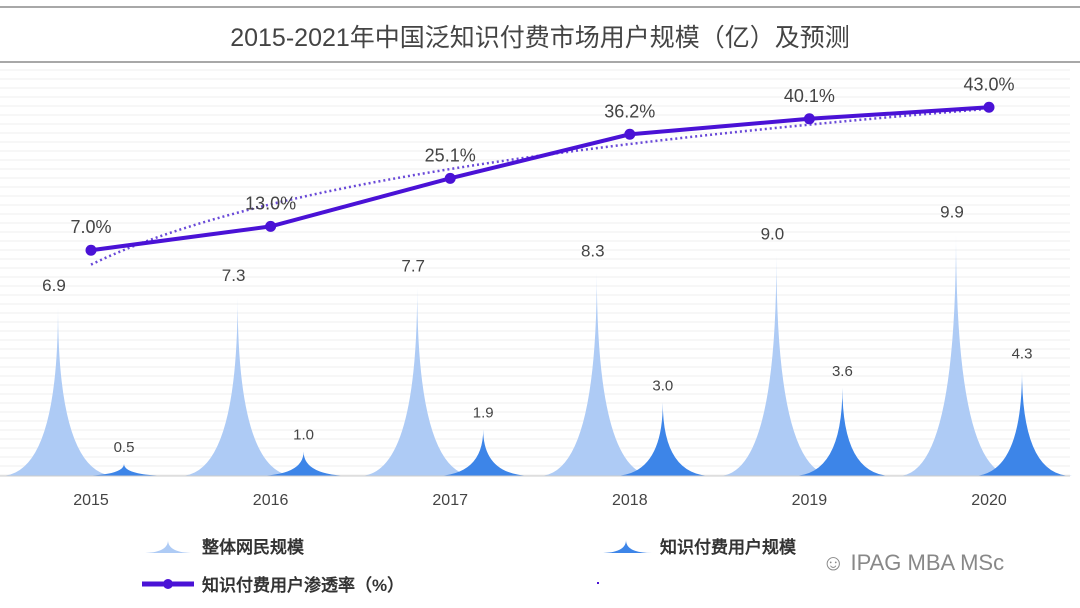 The height and width of the screenshot is (608, 1080). What do you see at coordinates (237, 386) in the screenshot?
I see `bar-total-2016` at bounding box center [237, 386].